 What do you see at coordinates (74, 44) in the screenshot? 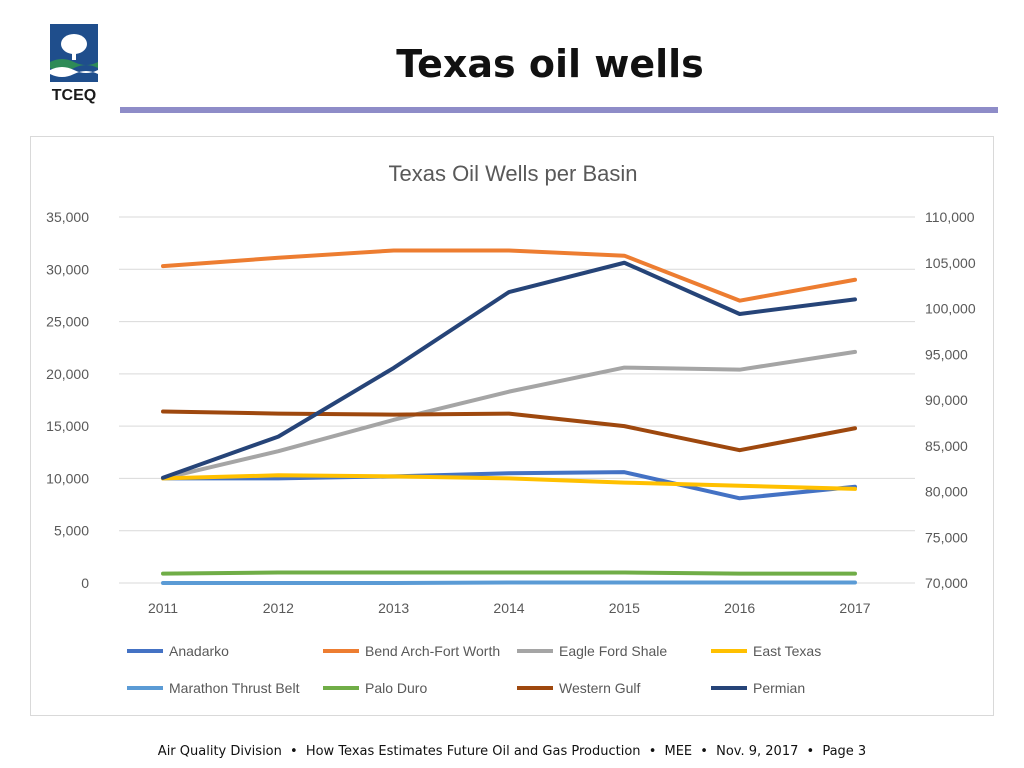
I see `logo-tree-crown` at bounding box center [74, 44].